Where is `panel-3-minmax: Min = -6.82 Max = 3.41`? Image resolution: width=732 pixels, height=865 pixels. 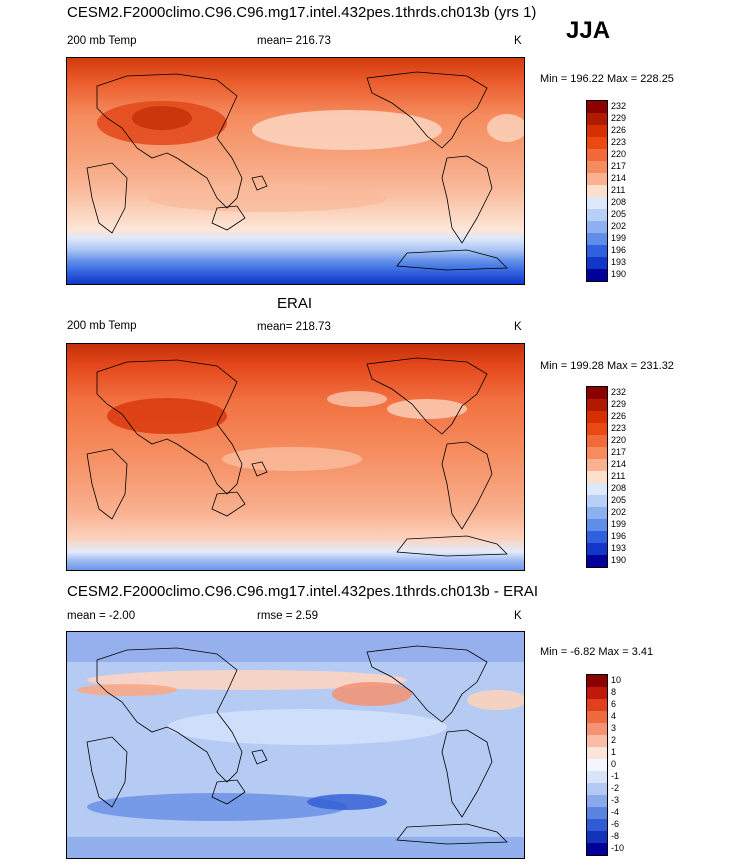 panel-3-minmax: Min = -6.82 Max = 3.41 is located at coordinates (597, 652).